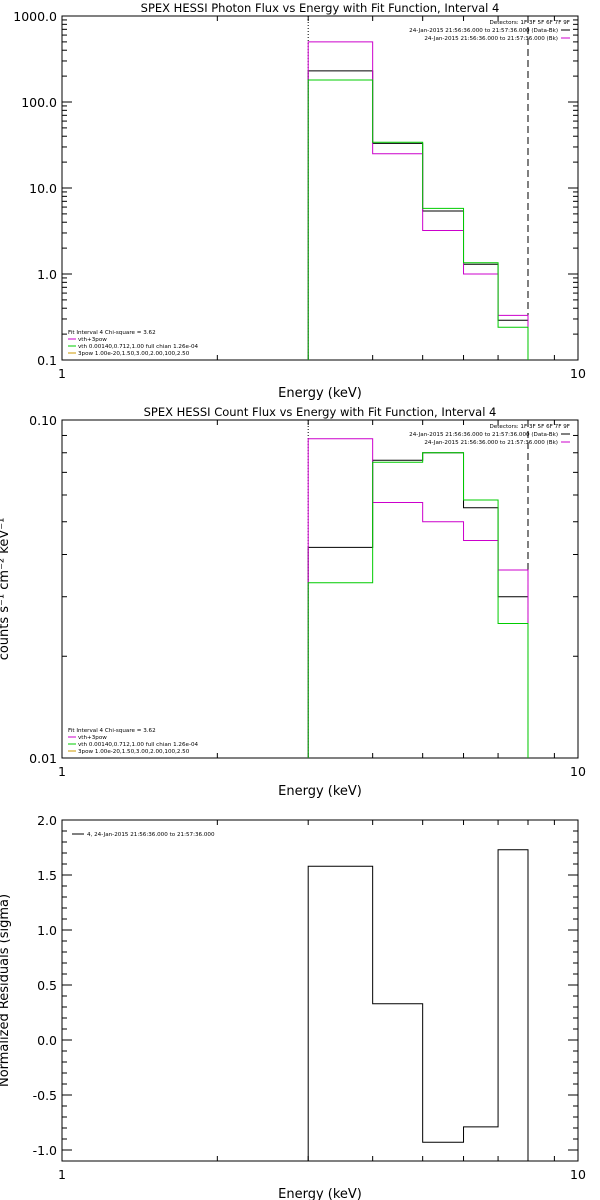 Image resolution: width=600 pixels, height=1200 pixels. What do you see at coordinates (43, 420) in the screenshot?
I see `y-tick-label: 0.10` at bounding box center [43, 420].